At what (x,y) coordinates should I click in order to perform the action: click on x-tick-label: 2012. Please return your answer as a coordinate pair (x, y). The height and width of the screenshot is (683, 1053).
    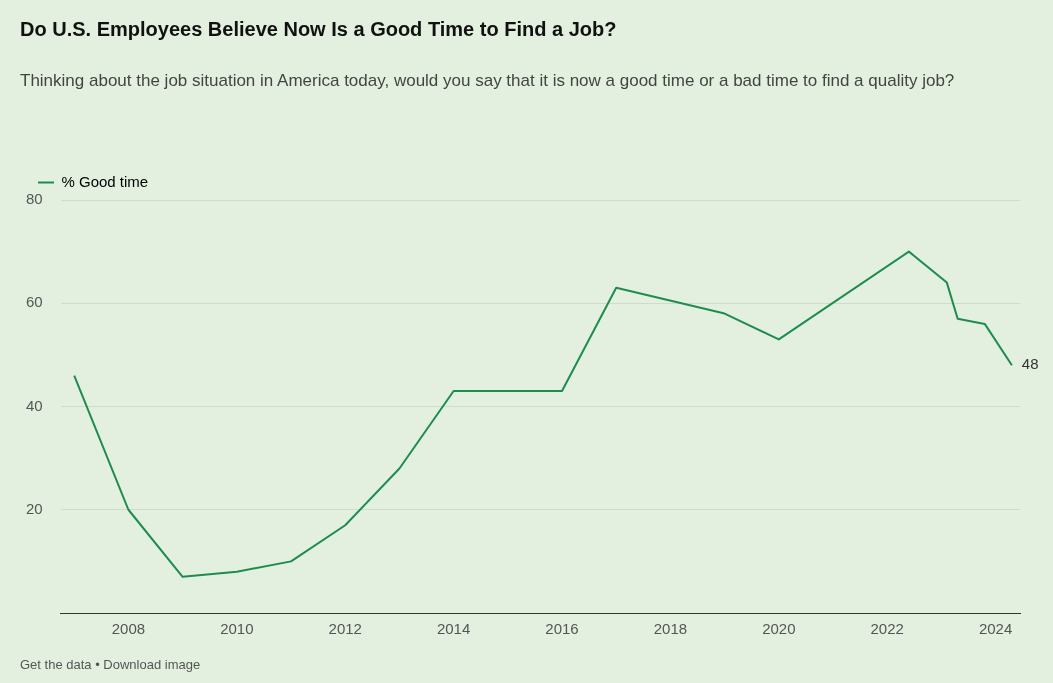
    Looking at the image, I should click on (345, 629).